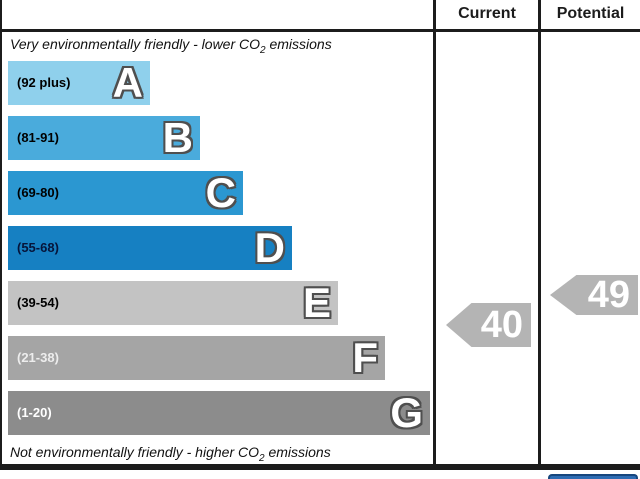  What do you see at coordinates (297, 452) in the screenshot?
I see `bottom-note-suffix: emissions` at bounding box center [297, 452].